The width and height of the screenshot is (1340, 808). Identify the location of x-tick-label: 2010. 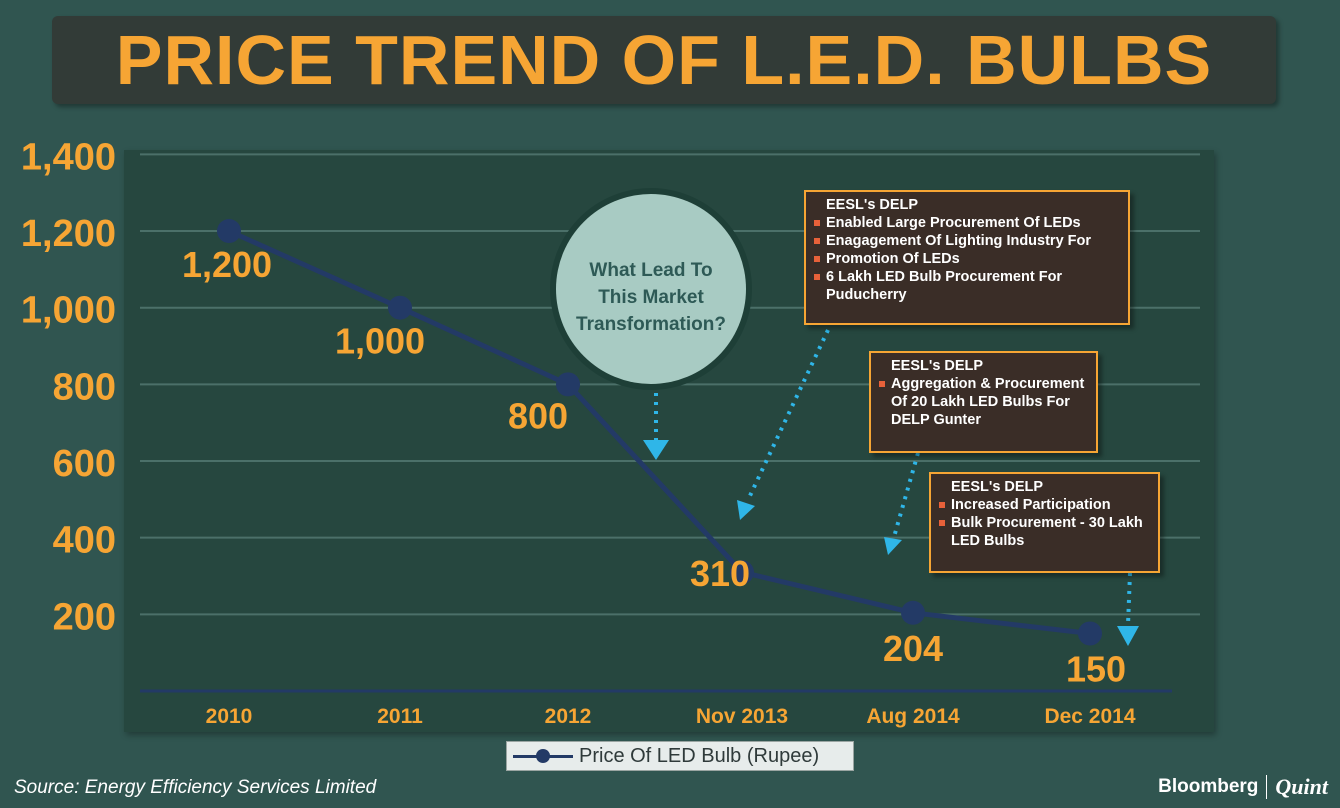
(229, 716).